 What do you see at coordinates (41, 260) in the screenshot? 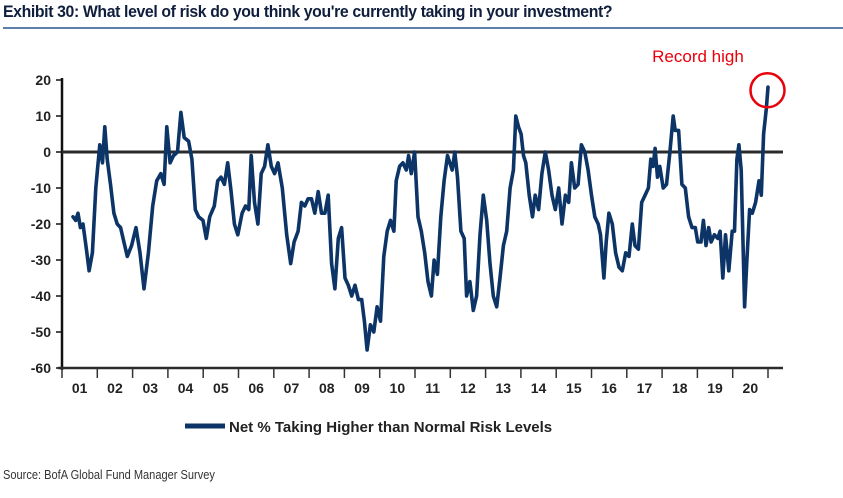
I see `y-tick-label: -30` at bounding box center [41, 260].